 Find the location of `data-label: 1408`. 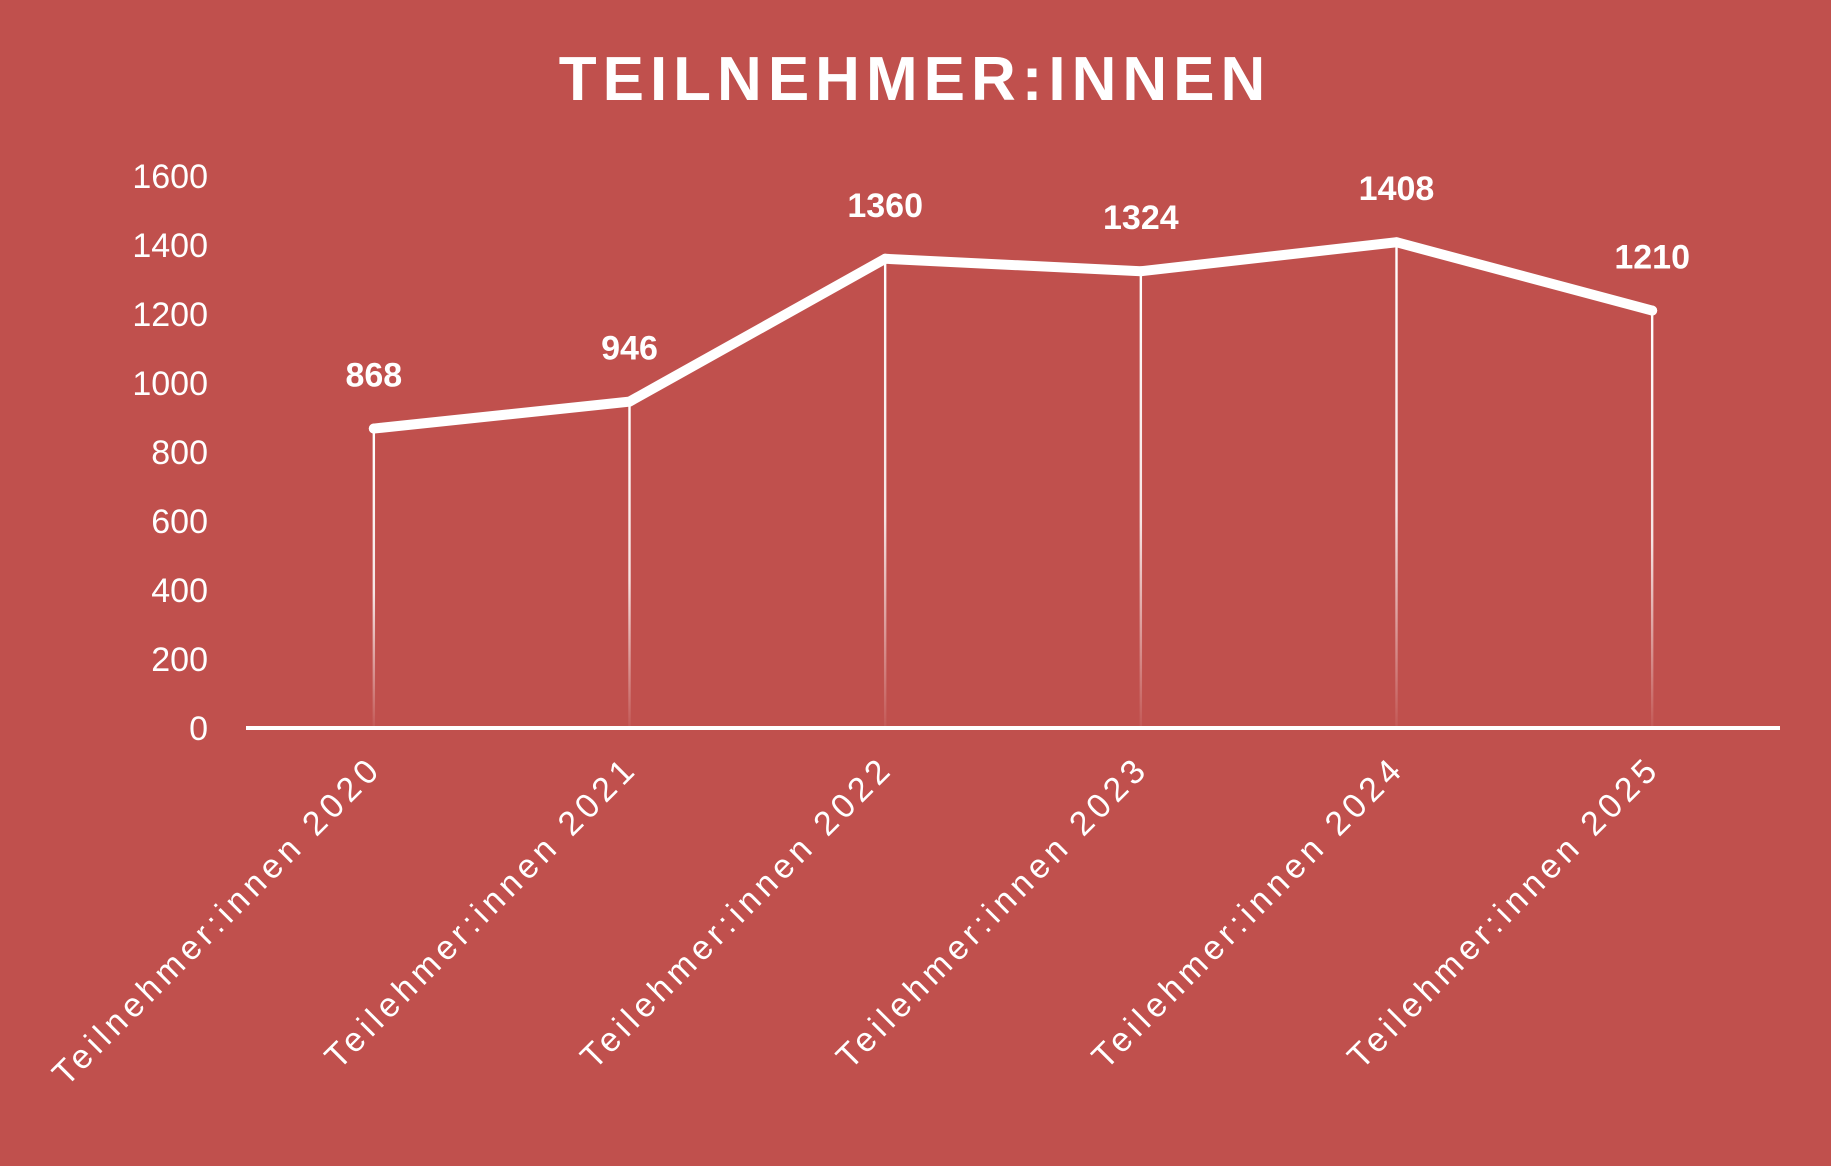

data-label: 1408 is located at coordinates (1397, 189).